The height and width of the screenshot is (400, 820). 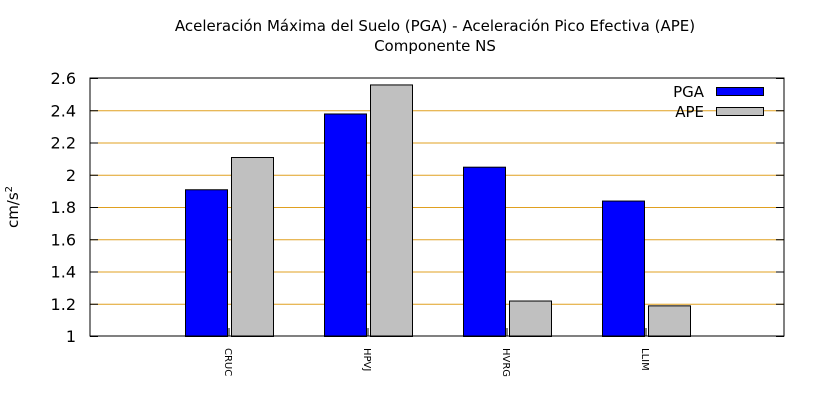 I want to click on chart-title-line-2: Componente NS, so click(x=435, y=46).